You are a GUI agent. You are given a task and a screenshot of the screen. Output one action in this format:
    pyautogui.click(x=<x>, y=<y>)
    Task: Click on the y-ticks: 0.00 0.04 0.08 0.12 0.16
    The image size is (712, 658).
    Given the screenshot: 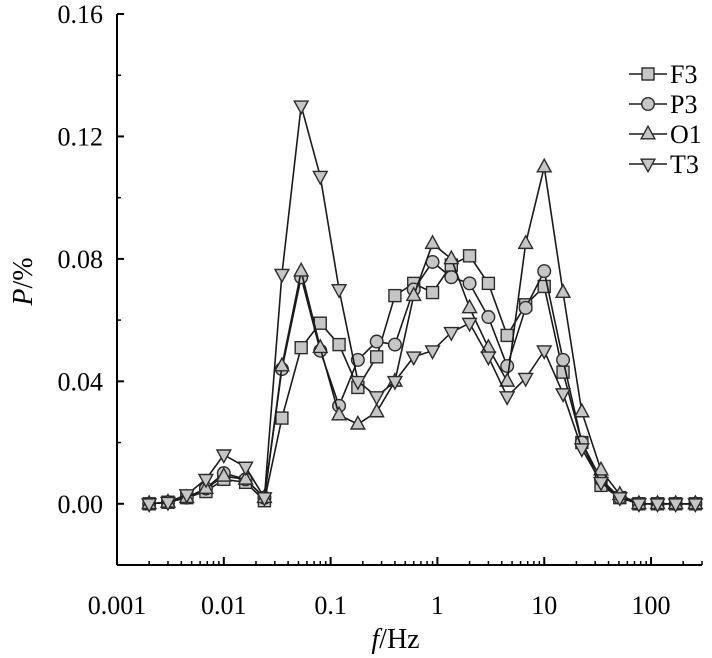 What is the action you would take?
    pyautogui.click(x=91, y=259)
    